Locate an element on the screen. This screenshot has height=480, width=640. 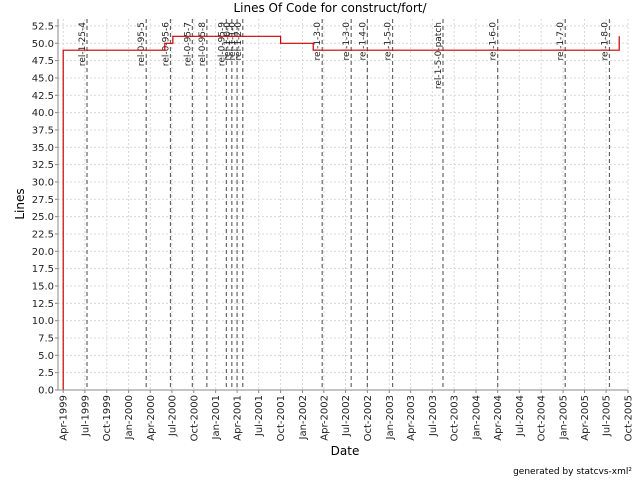
x-tick-label: Jul-2002 is located at coordinates (346, 416).